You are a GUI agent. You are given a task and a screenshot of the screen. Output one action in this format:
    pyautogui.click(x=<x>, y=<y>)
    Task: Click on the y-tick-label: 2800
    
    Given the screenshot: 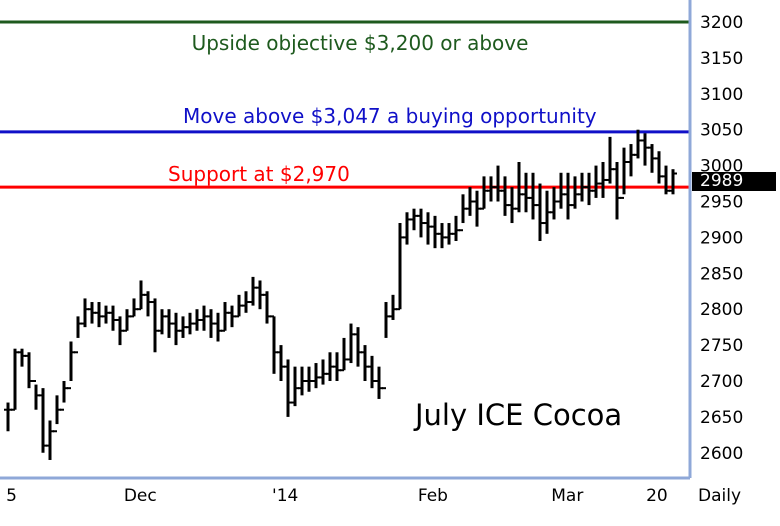 What is the action you would take?
    pyautogui.click(x=721, y=310)
    